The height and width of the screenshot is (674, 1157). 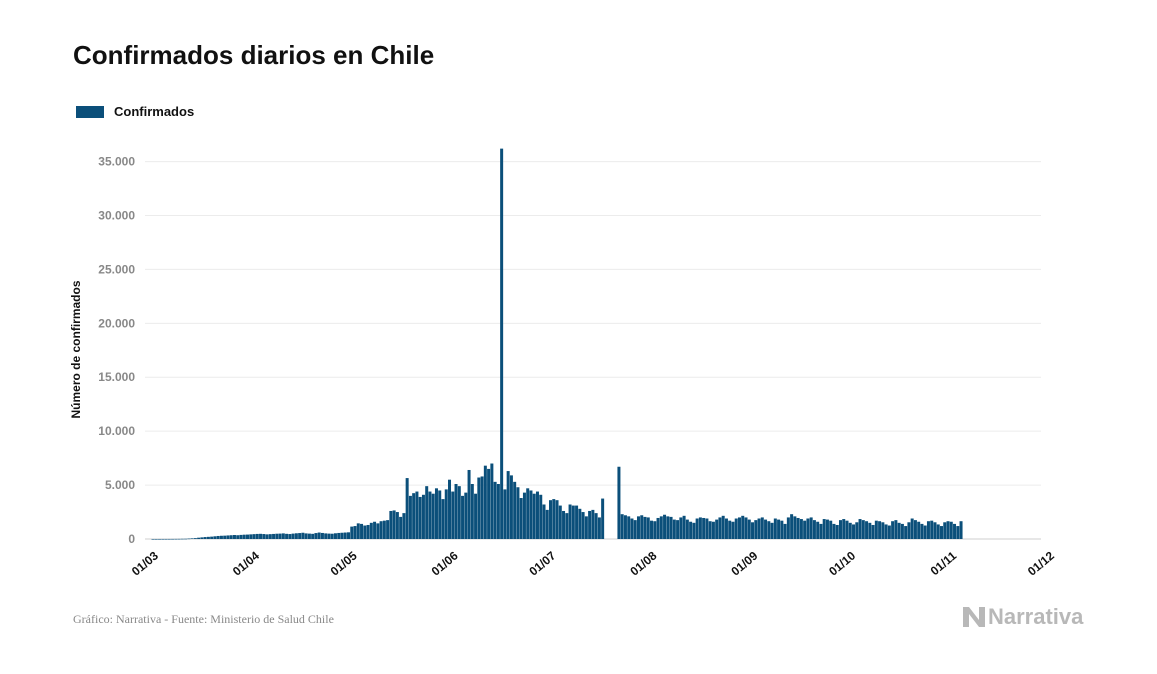 I want to click on x-tick-label: 01/03, so click(x=145, y=563).